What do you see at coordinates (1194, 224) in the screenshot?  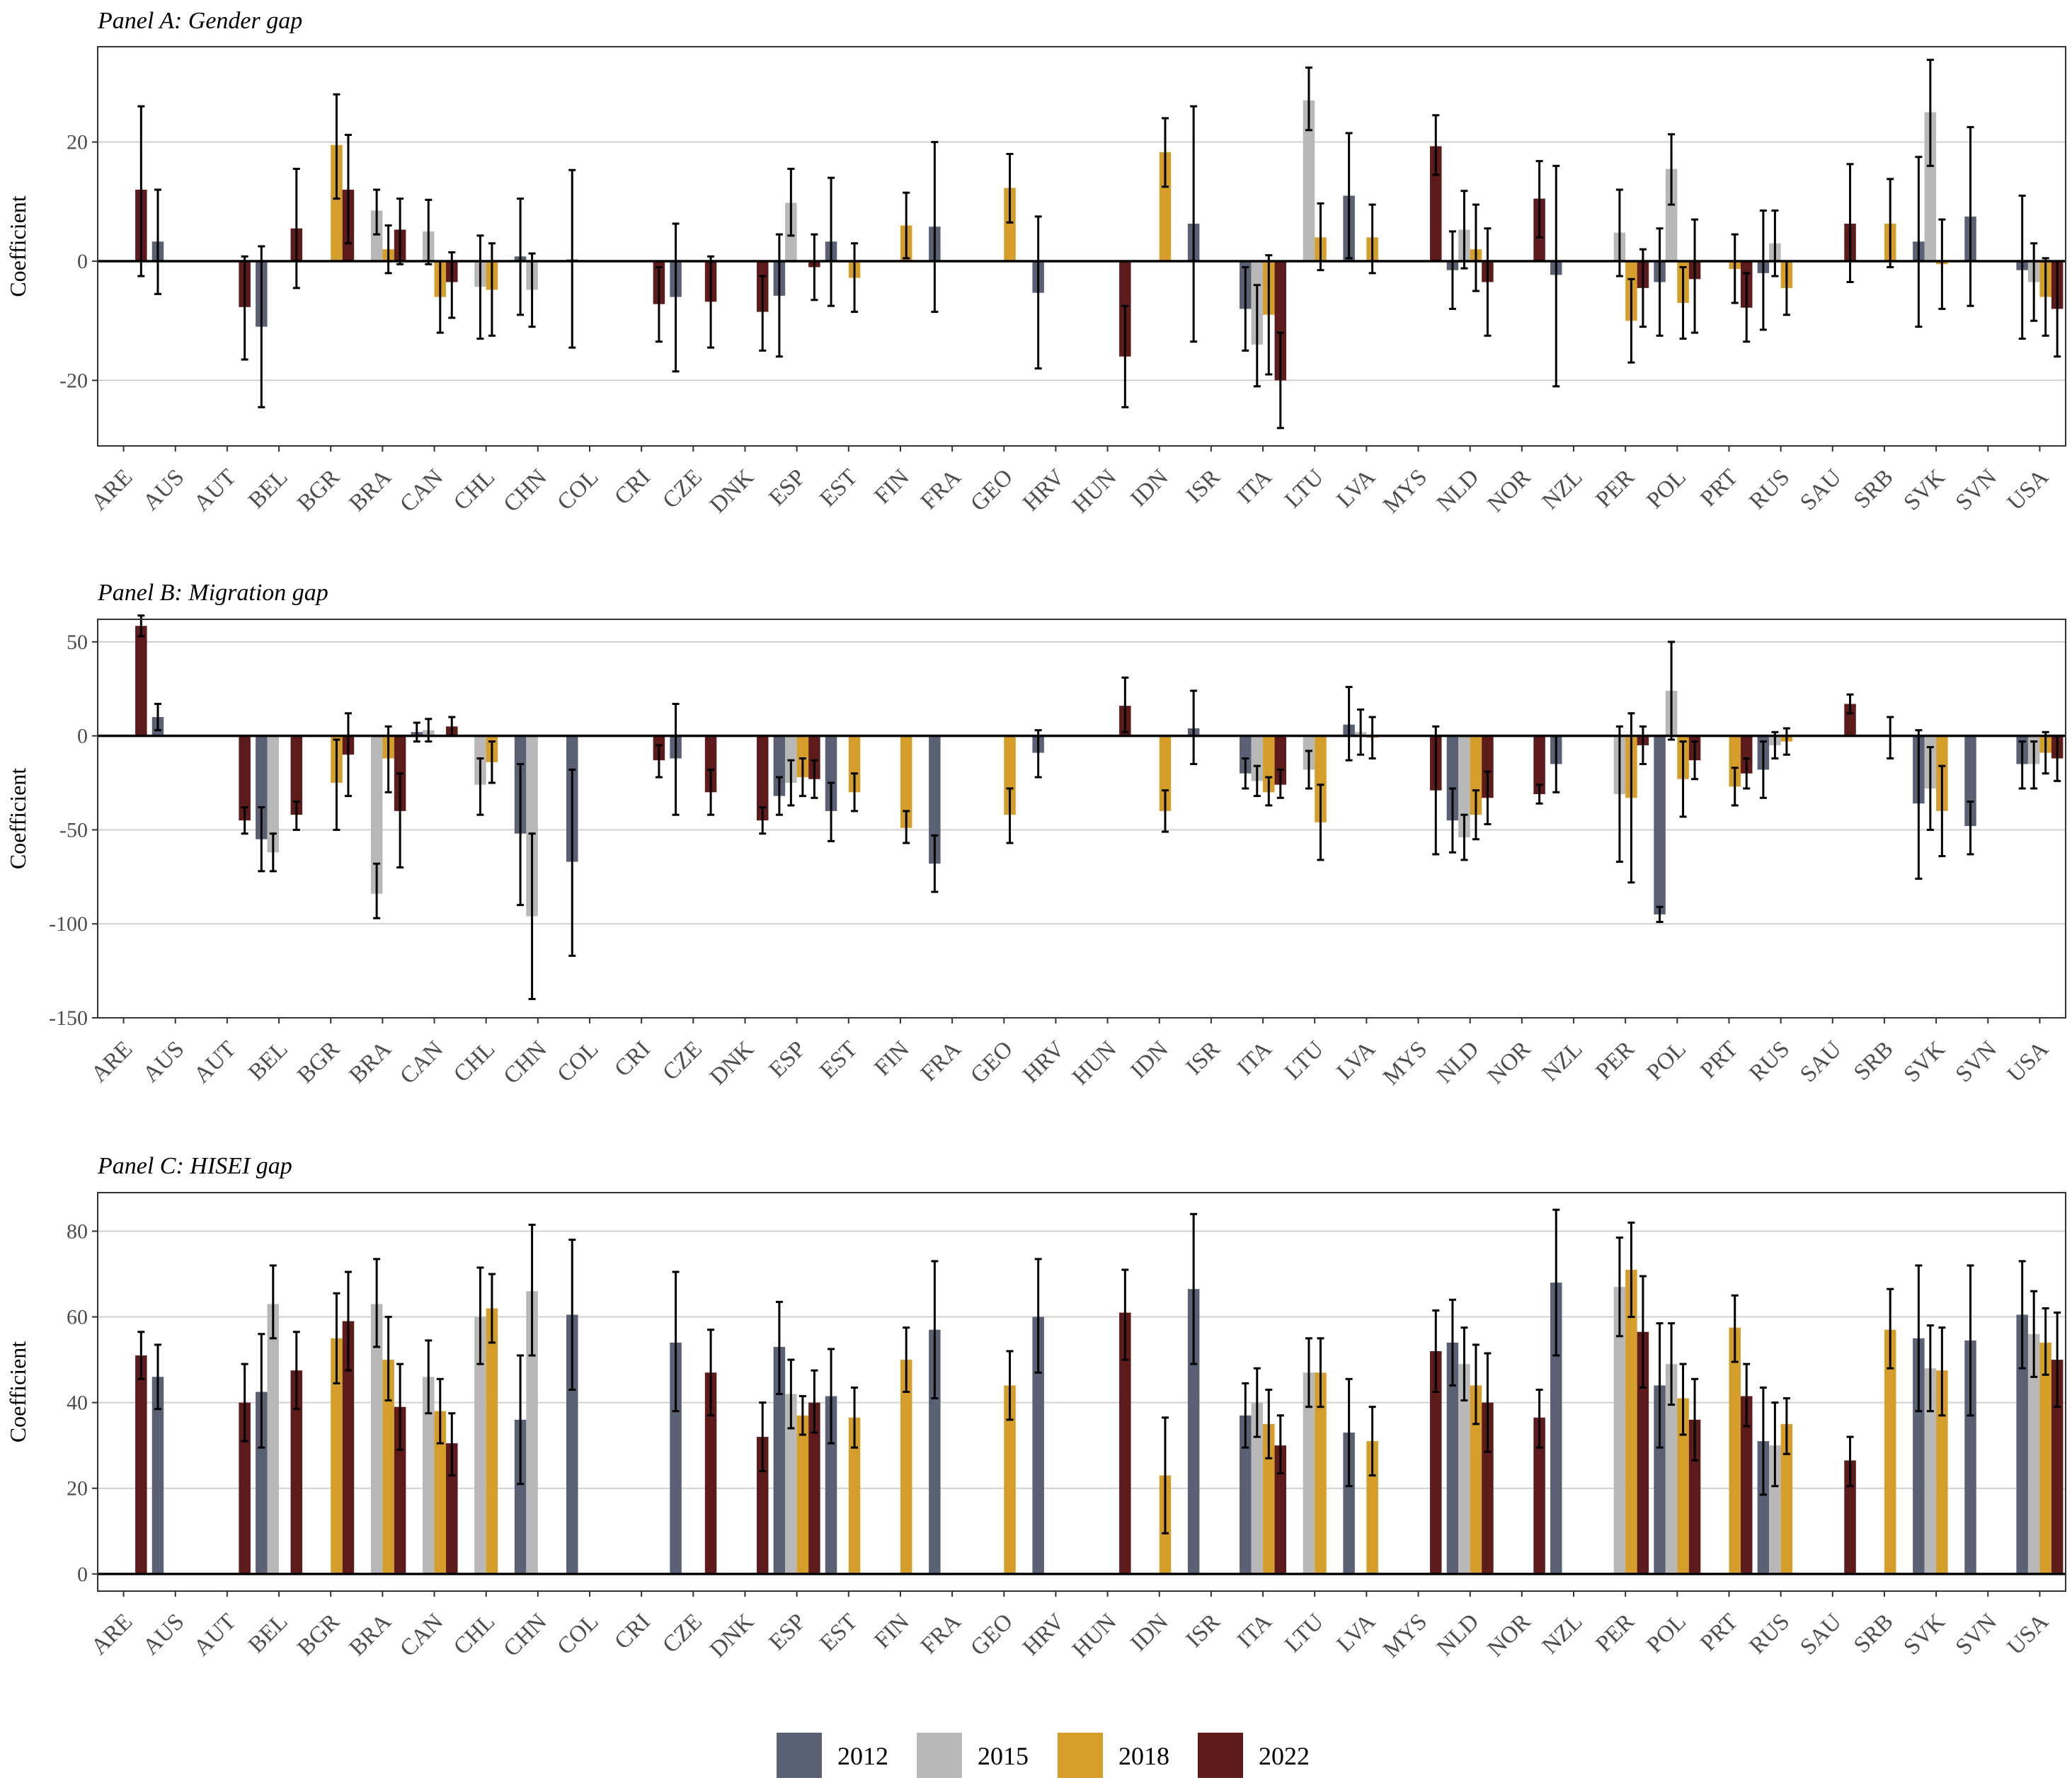 I see `error-bar-ISR-2012` at bounding box center [1194, 224].